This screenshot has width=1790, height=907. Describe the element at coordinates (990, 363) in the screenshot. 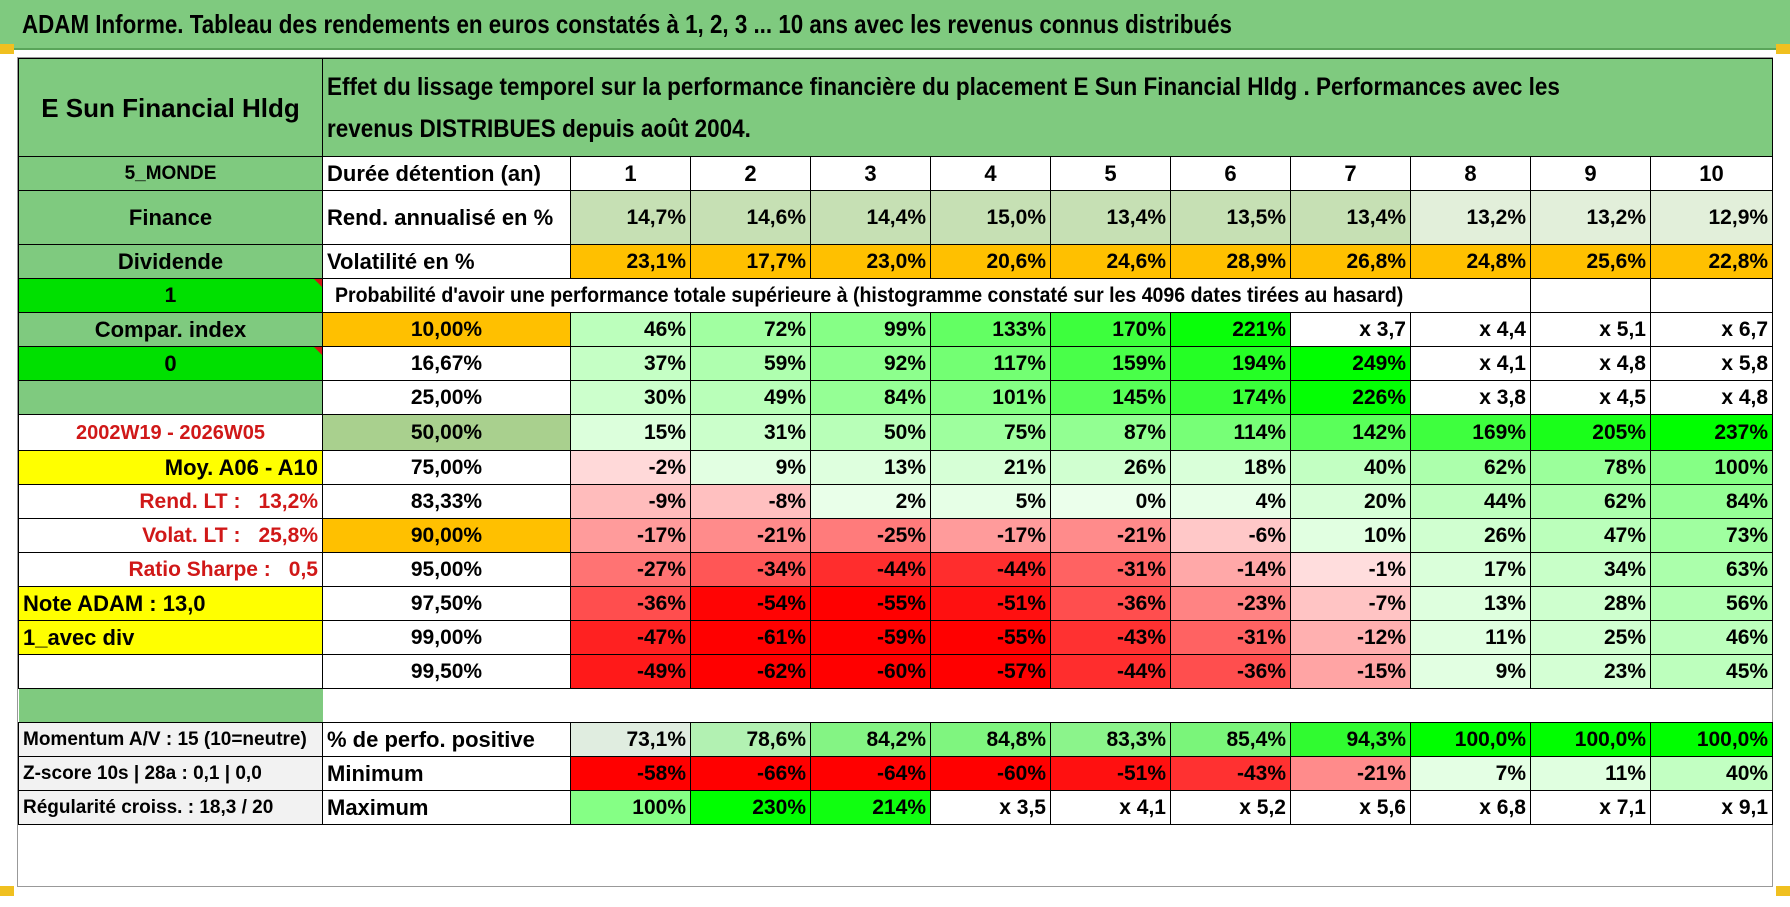

I see `proba-value: 117%` at that location.